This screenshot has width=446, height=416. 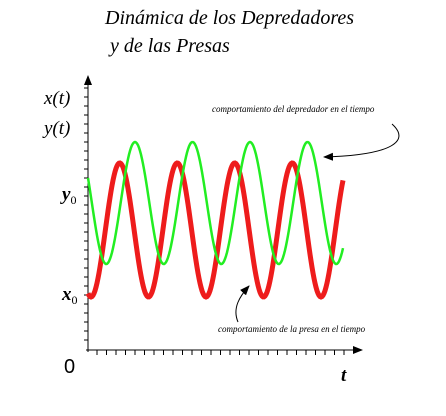 What do you see at coordinates (292, 329) in the screenshot?
I see `prey-note: comportamiento de la presa en el tiempo` at bounding box center [292, 329].